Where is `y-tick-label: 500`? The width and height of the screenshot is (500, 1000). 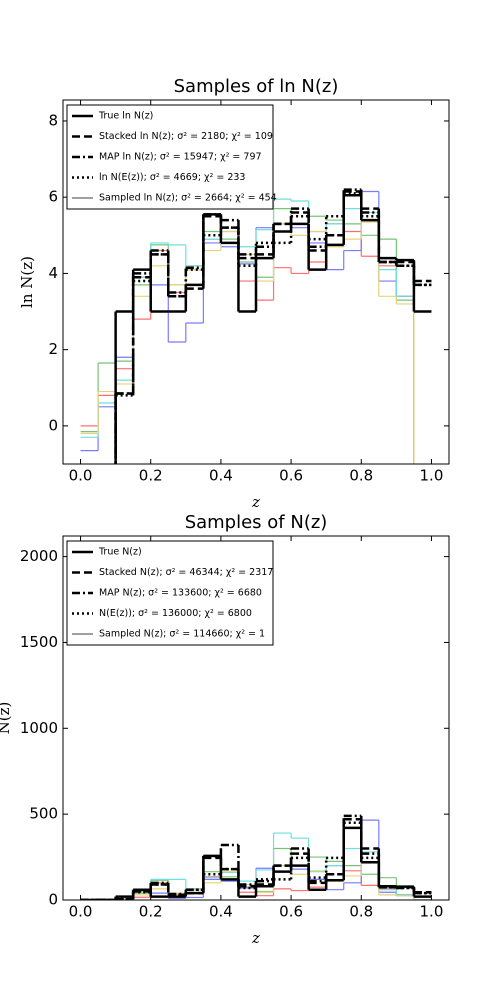
y-tick-label: 500 is located at coordinates (43, 814).